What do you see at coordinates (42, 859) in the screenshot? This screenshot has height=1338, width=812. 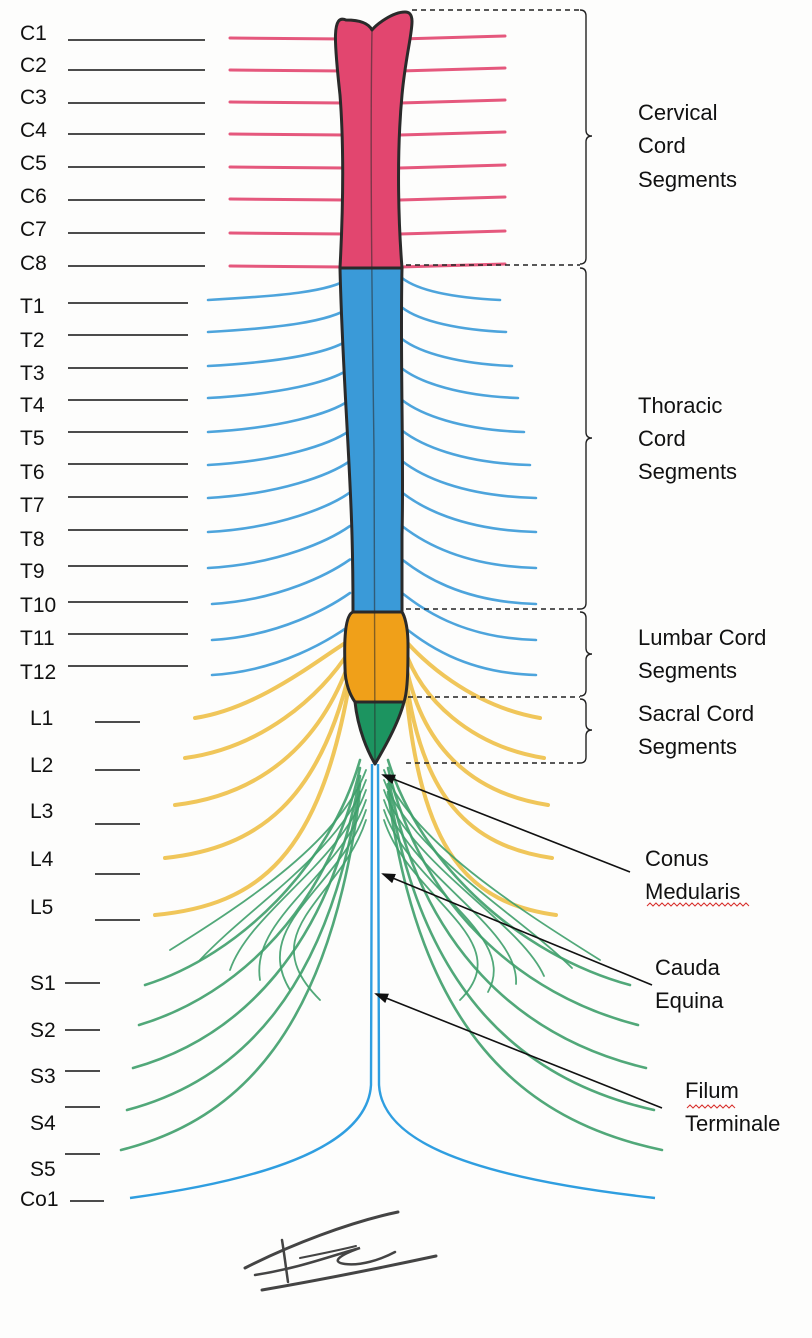 I see `level-label-l4: L4` at bounding box center [42, 859].